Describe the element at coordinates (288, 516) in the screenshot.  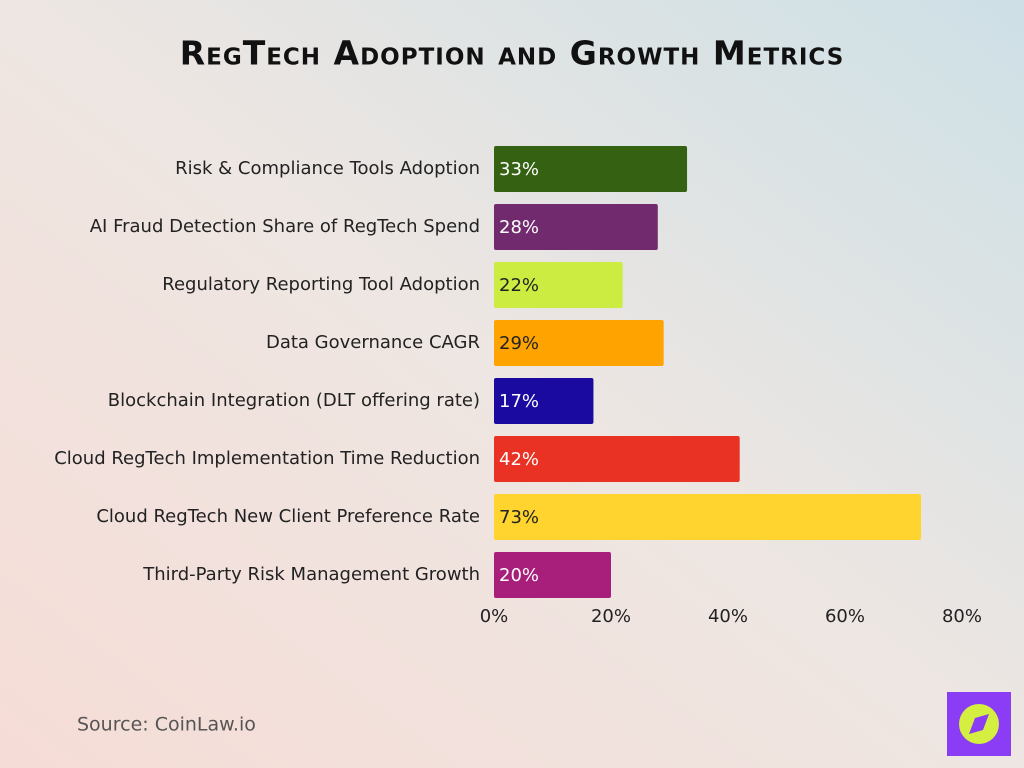
I see `y-tick-label: Cloud RegTech New Client Preference Rate` at that location.